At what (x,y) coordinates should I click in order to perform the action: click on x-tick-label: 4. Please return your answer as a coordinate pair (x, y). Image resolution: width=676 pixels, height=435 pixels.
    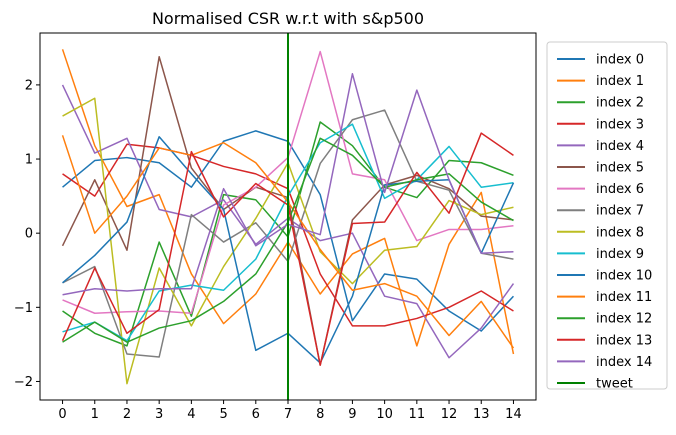
    Looking at the image, I should click on (191, 414).